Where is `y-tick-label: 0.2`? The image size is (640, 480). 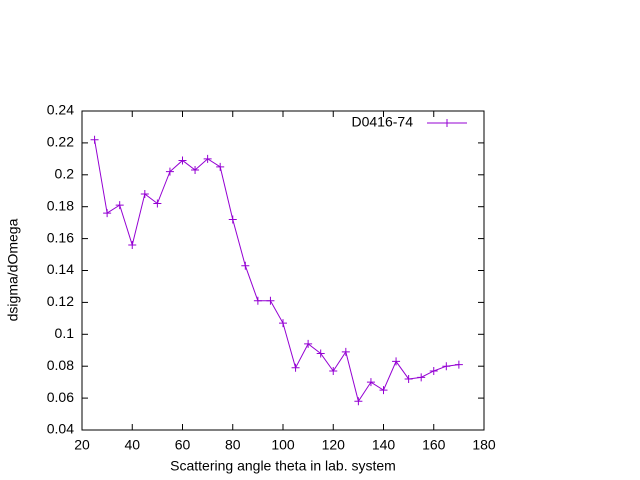 y-tick-label: 0.2 is located at coordinates (65, 174).